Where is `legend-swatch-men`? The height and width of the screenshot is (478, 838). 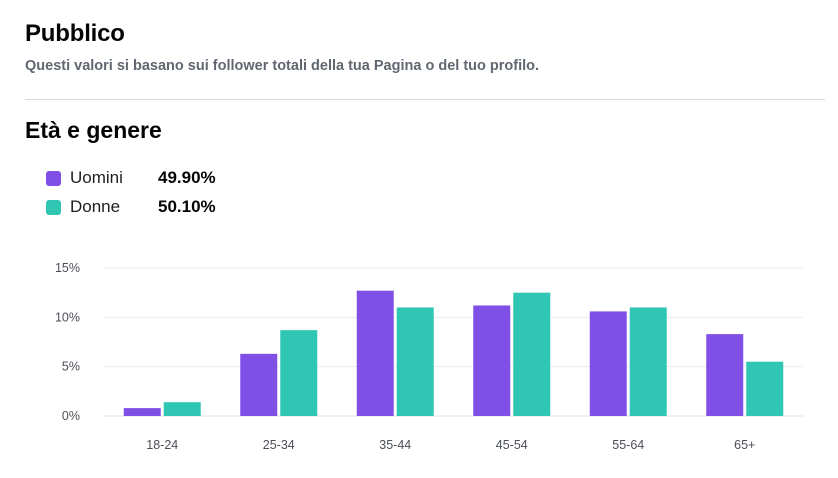
legend-swatch-men is located at coordinates (53, 178).